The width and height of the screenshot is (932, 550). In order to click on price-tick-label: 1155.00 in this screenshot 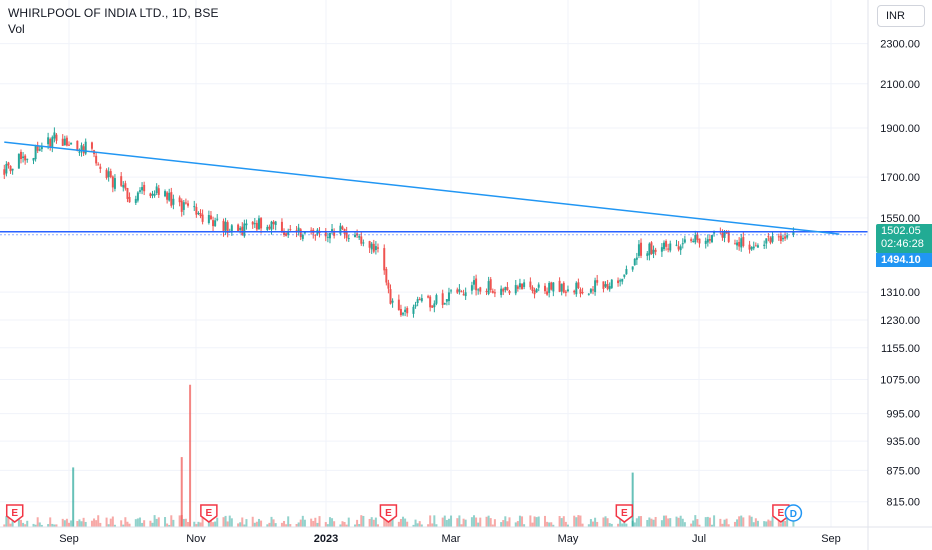, I will do `click(900, 349)`.